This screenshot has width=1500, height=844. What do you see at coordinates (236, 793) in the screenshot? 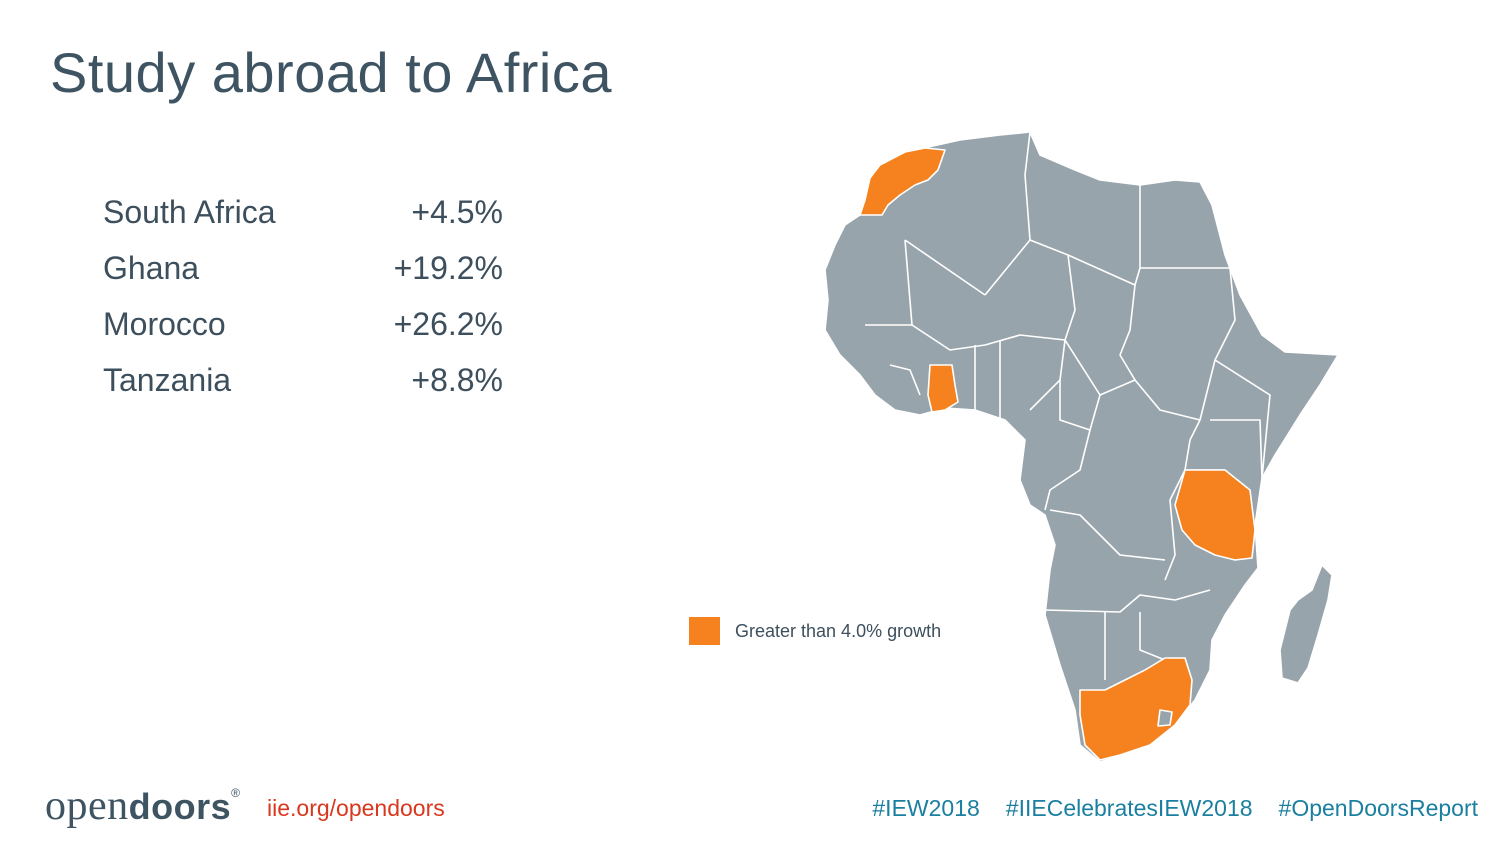
I see `registered-mark: ®` at bounding box center [236, 793].